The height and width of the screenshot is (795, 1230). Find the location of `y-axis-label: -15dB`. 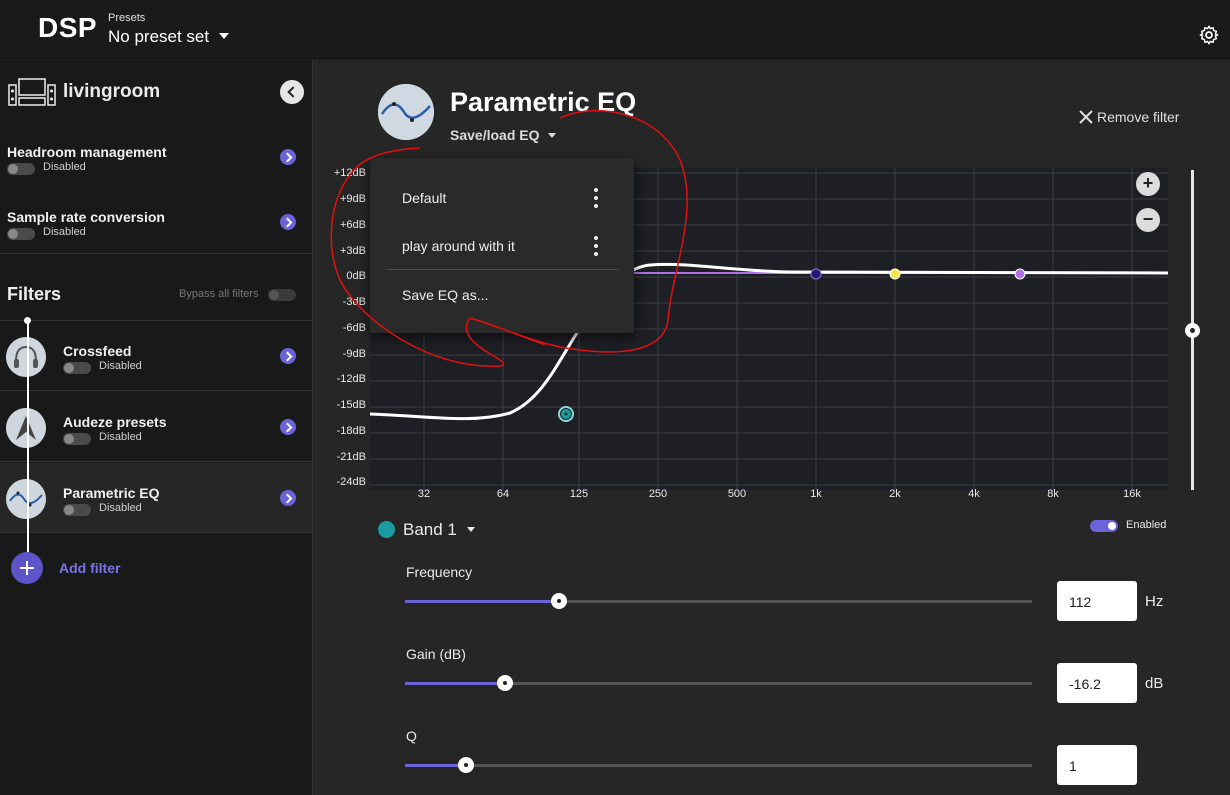

y-axis-label: -15dB is located at coordinates (351, 405).